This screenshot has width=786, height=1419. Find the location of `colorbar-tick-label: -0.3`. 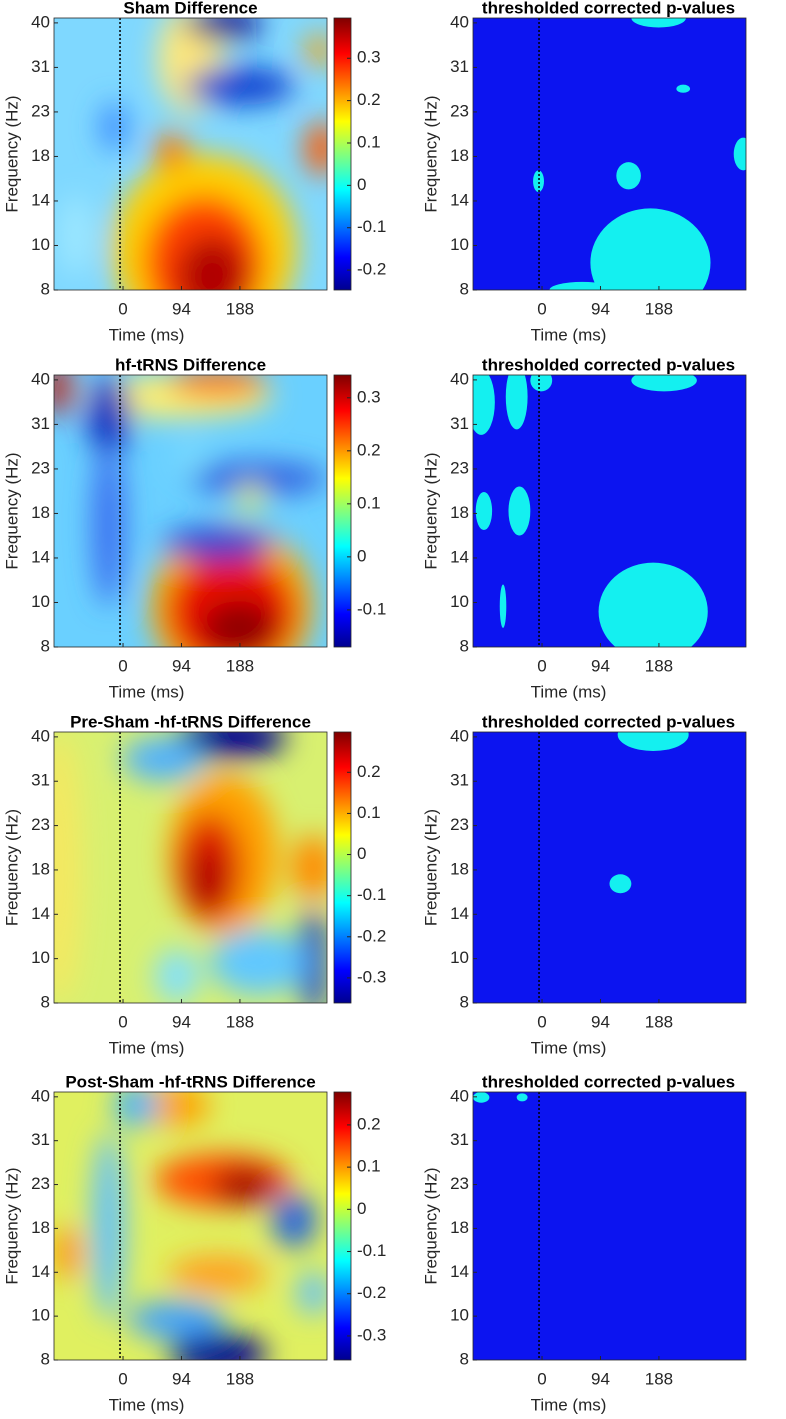

colorbar-tick-label: -0.3 is located at coordinates (371, 1334).